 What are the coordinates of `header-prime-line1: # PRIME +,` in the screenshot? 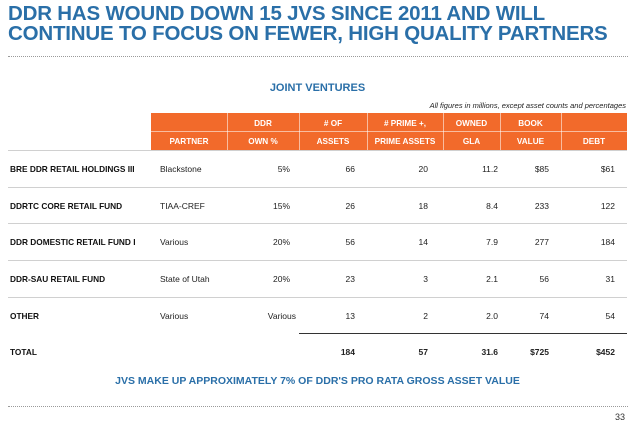 It's located at (405, 123).